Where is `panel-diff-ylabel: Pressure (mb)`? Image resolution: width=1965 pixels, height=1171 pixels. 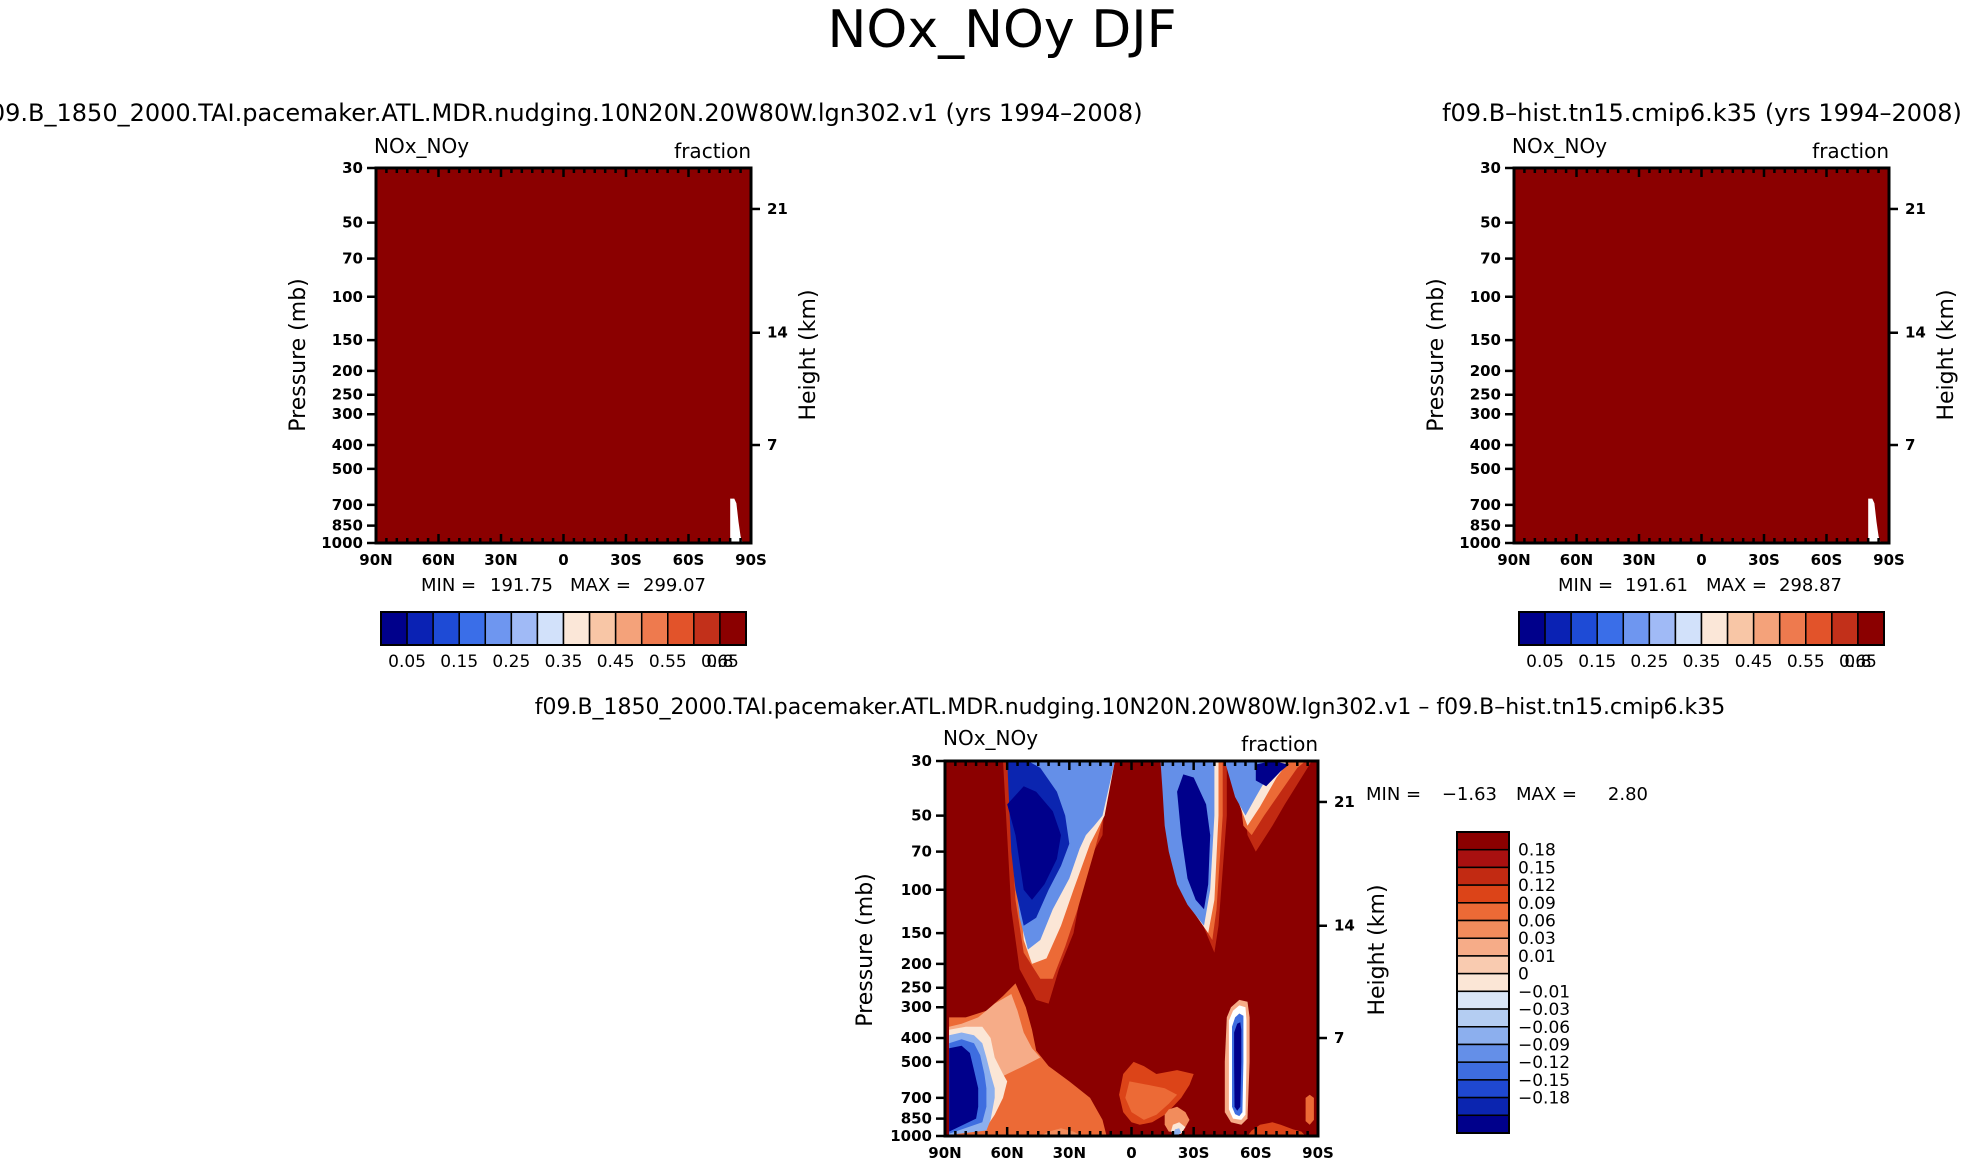
panel-diff-ylabel: Pressure (mb) is located at coordinates (865, 950).